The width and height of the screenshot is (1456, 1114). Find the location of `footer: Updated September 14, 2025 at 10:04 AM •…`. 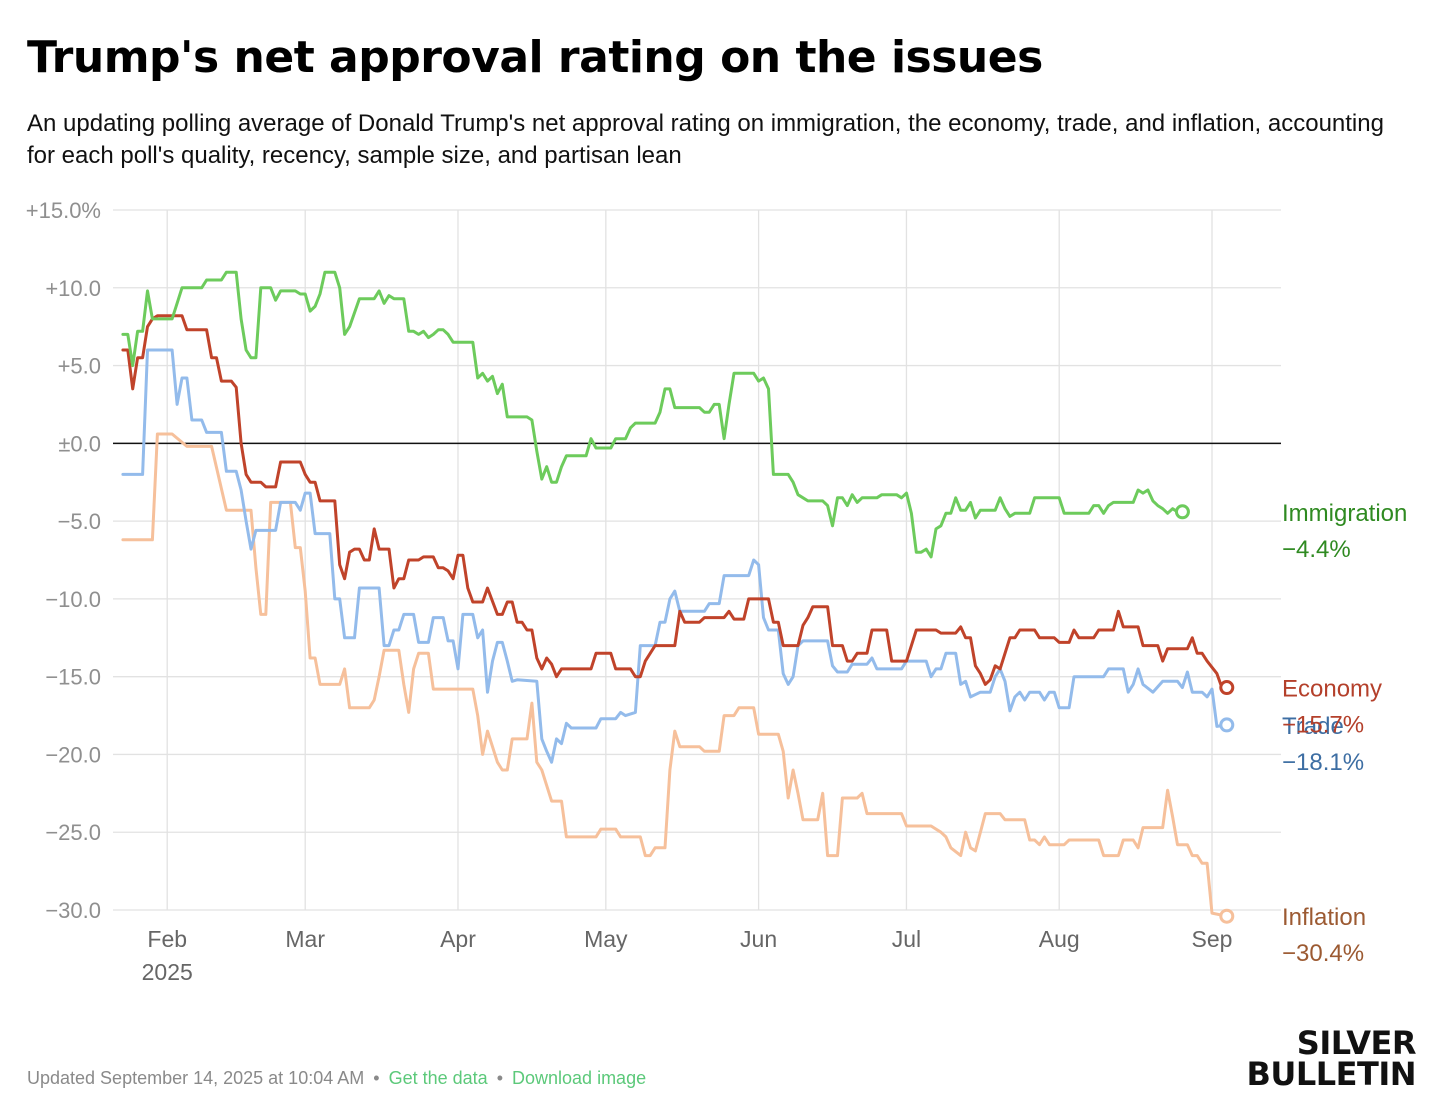

footer: Updated September 14, 2025 at 10:04 AM •… is located at coordinates (336, 1078).